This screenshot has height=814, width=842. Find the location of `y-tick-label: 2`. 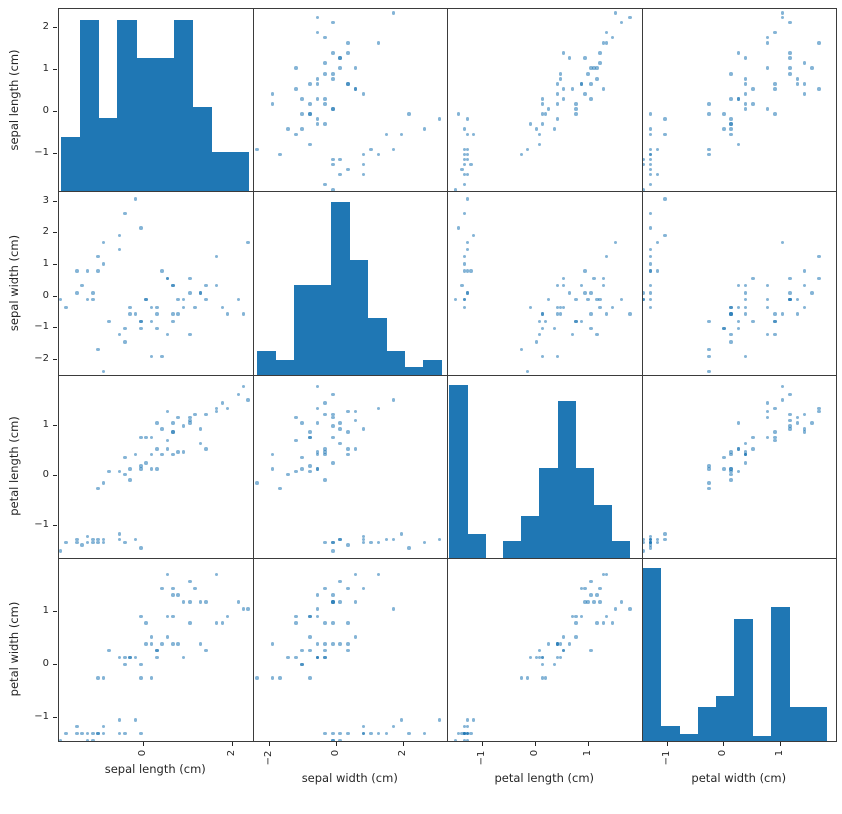

y-tick-label: 2 is located at coordinates (45, 26).